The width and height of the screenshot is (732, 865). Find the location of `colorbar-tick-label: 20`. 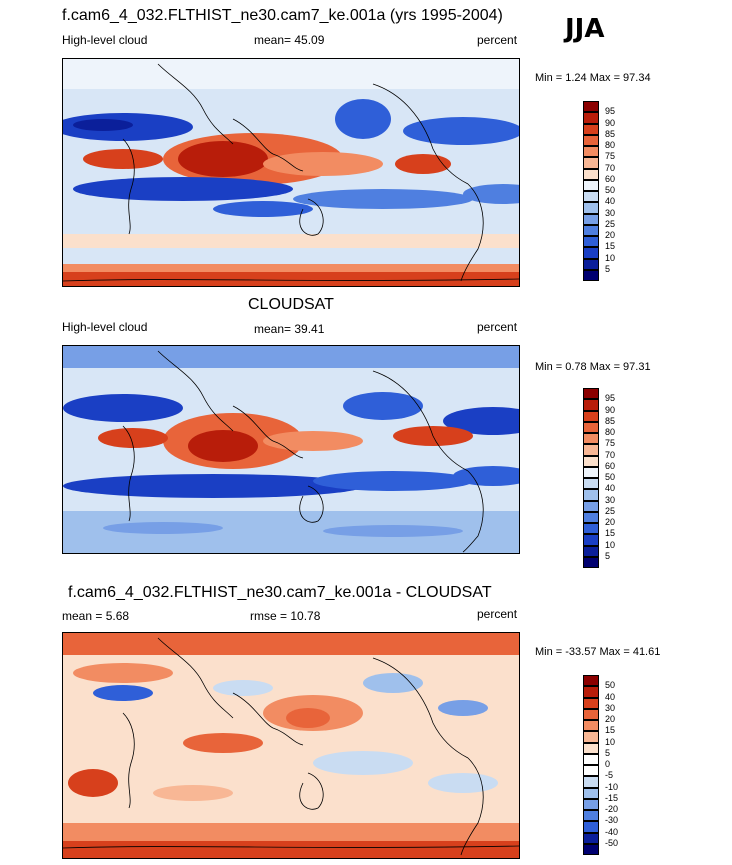

colorbar-tick-label: 20 is located at coordinates (610, 719).